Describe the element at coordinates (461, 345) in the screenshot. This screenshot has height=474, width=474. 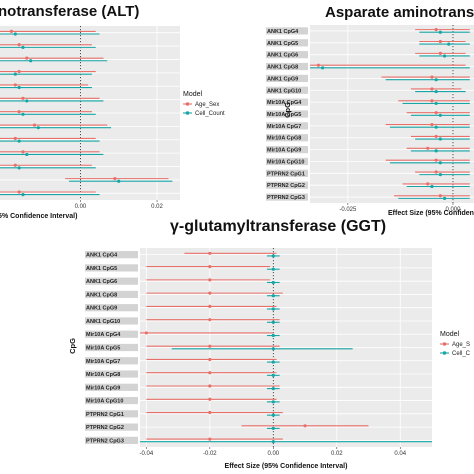
I see `legend-entry-label: Age_S` at that location.